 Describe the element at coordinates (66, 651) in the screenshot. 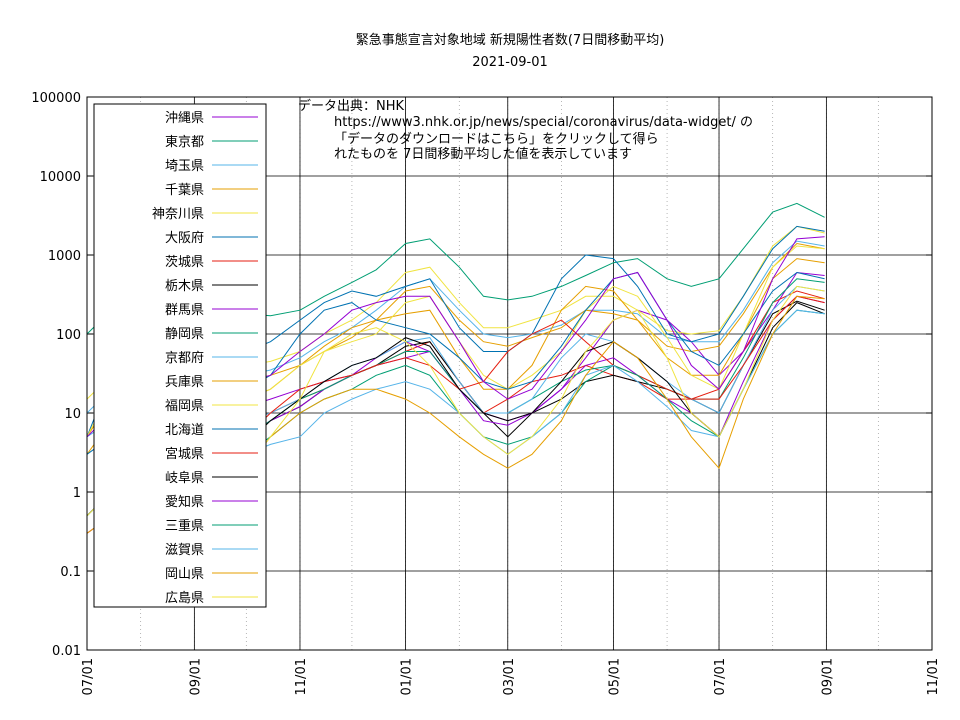

I see `y-tick-label: 0.01` at that location.